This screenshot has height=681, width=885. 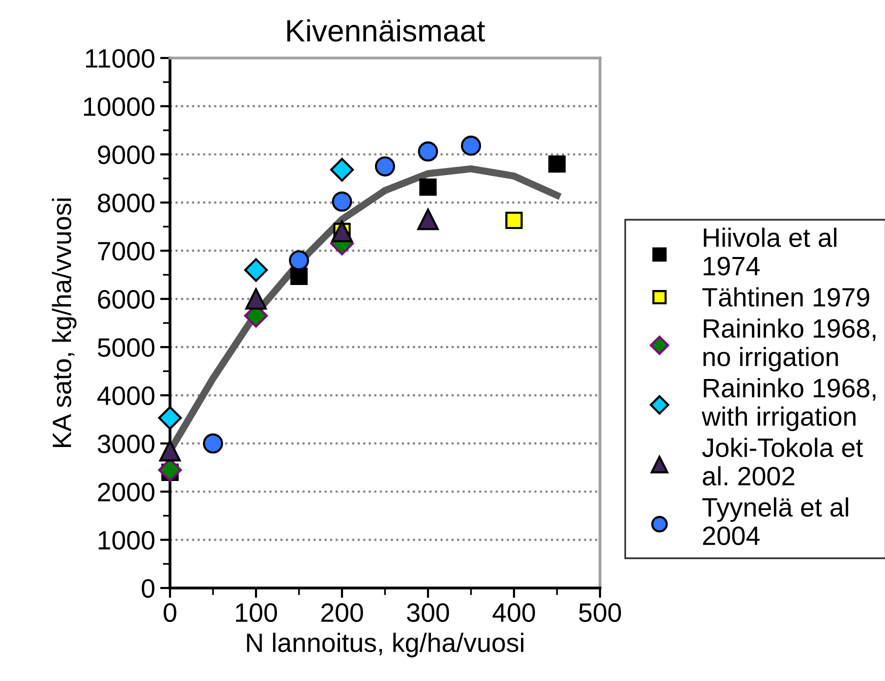 What do you see at coordinates (427, 612) in the screenshot?
I see `x-tick-label: 300` at bounding box center [427, 612].